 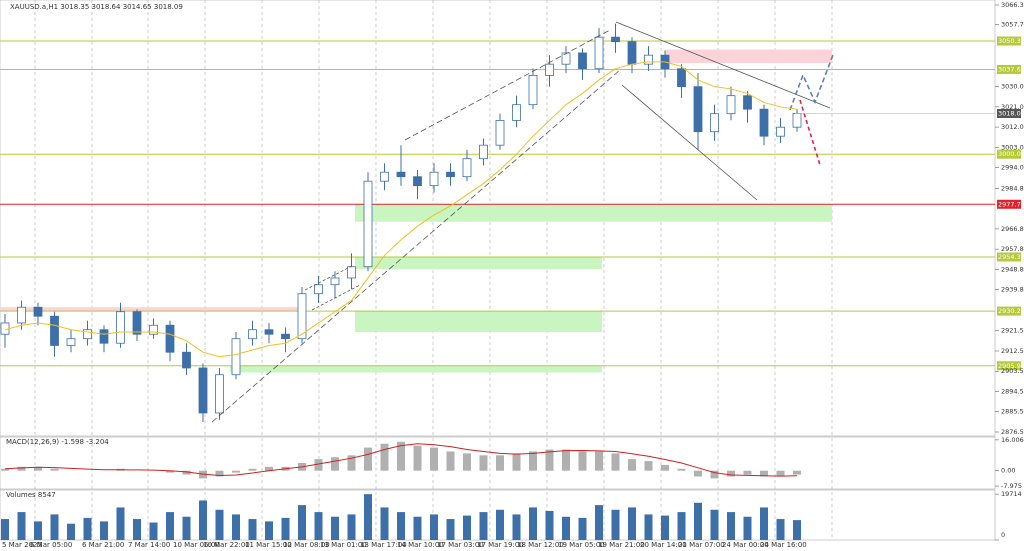 What do you see at coordinates (328, 278) in the screenshot?
I see `flag-top` at bounding box center [328, 278].